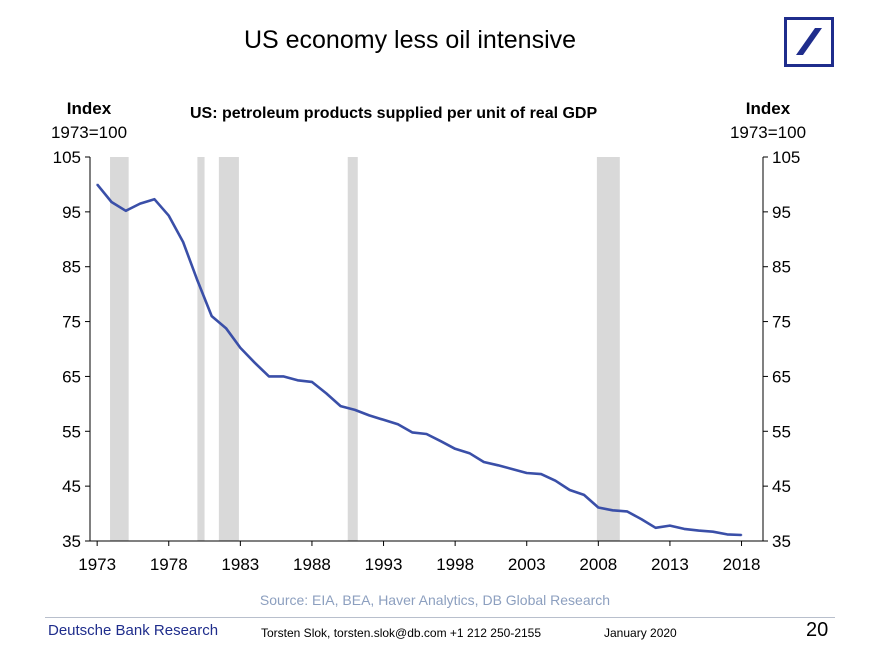  What do you see at coordinates (786, 157) in the screenshot?
I see `right-y-tick-label: 105` at bounding box center [786, 157].